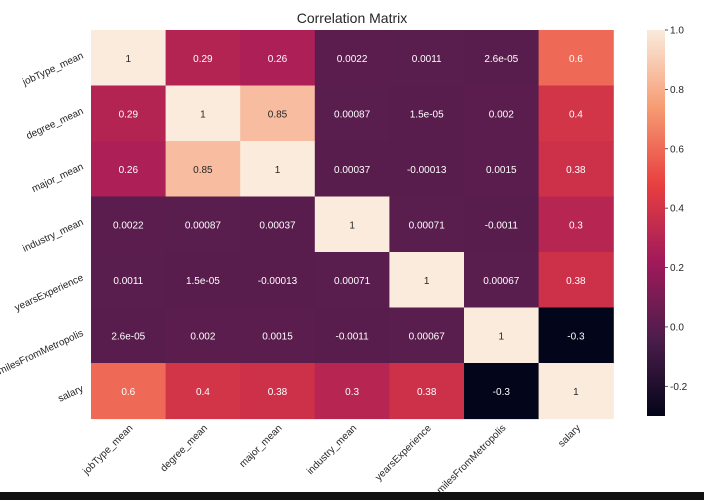  What do you see at coordinates (677, 268) in the screenshot?
I see `colorbar-tick-label: 0.2` at bounding box center [677, 268].